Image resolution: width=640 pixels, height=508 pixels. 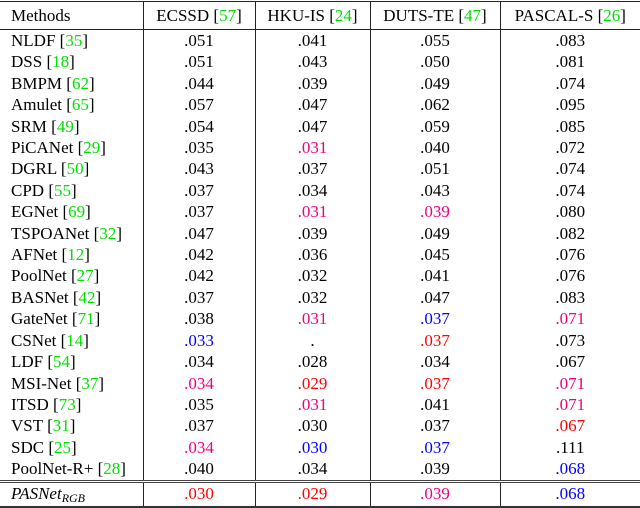 What do you see at coordinates (569, 62) in the screenshot?
I see `score-cell: .081` at bounding box center [569, 62].